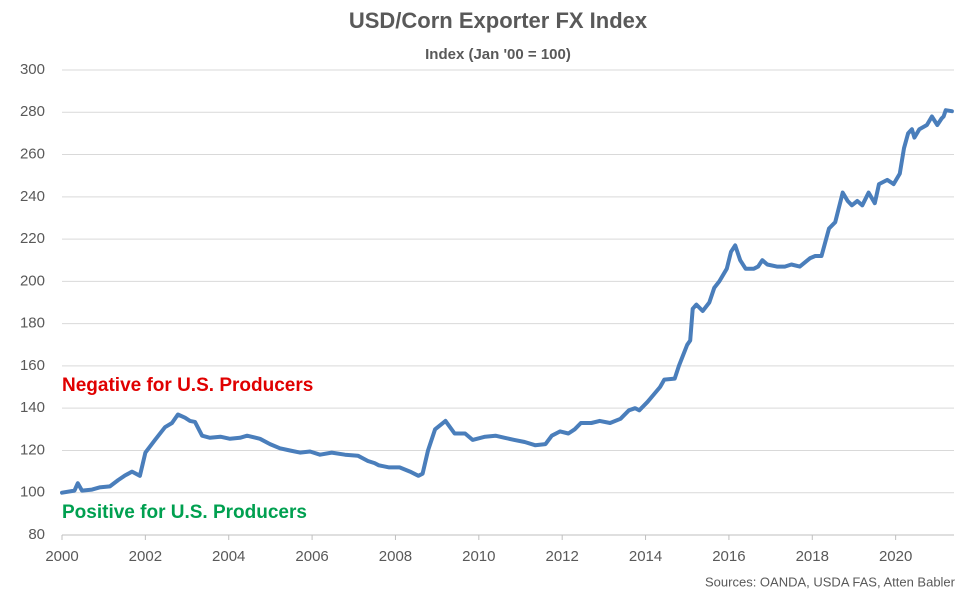  I want to click on y-tick-label: 140, so click(32, 407).